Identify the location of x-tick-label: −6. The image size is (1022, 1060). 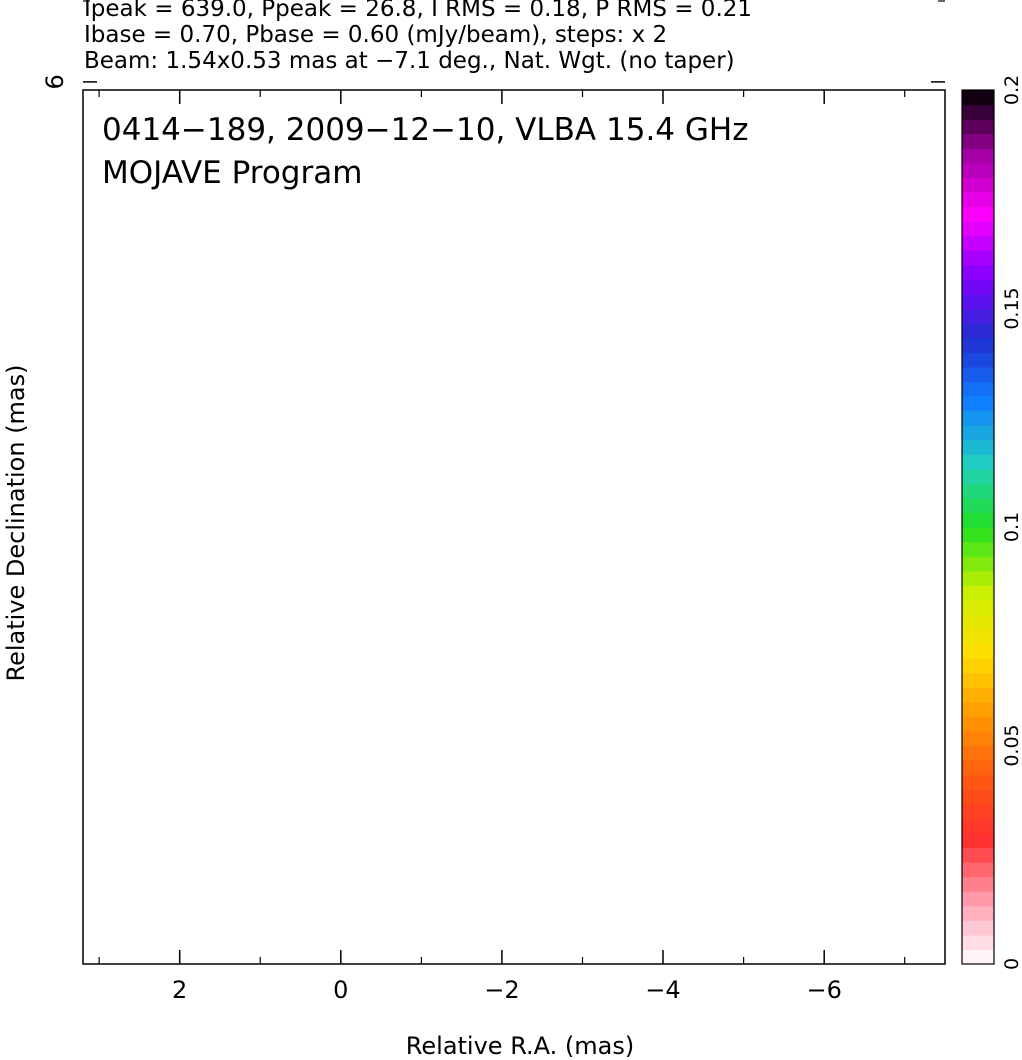
(824, 990).